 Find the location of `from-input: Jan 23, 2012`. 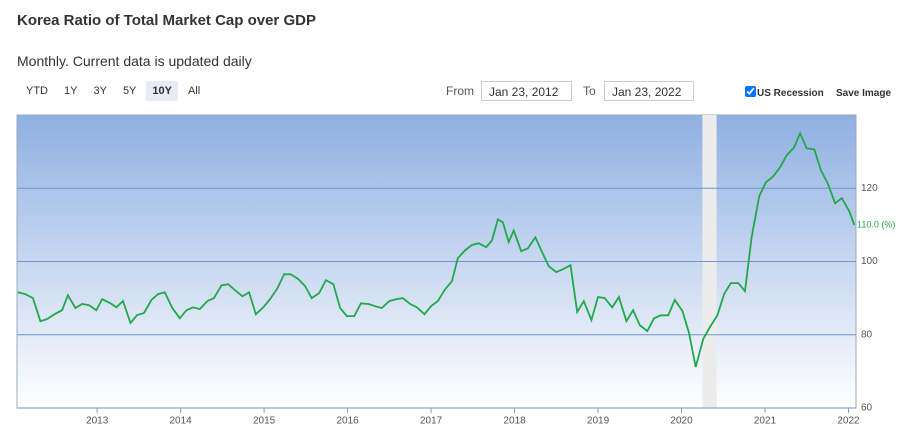

from-input: Jan 23, 2012 is located at coordinates (526, 91).